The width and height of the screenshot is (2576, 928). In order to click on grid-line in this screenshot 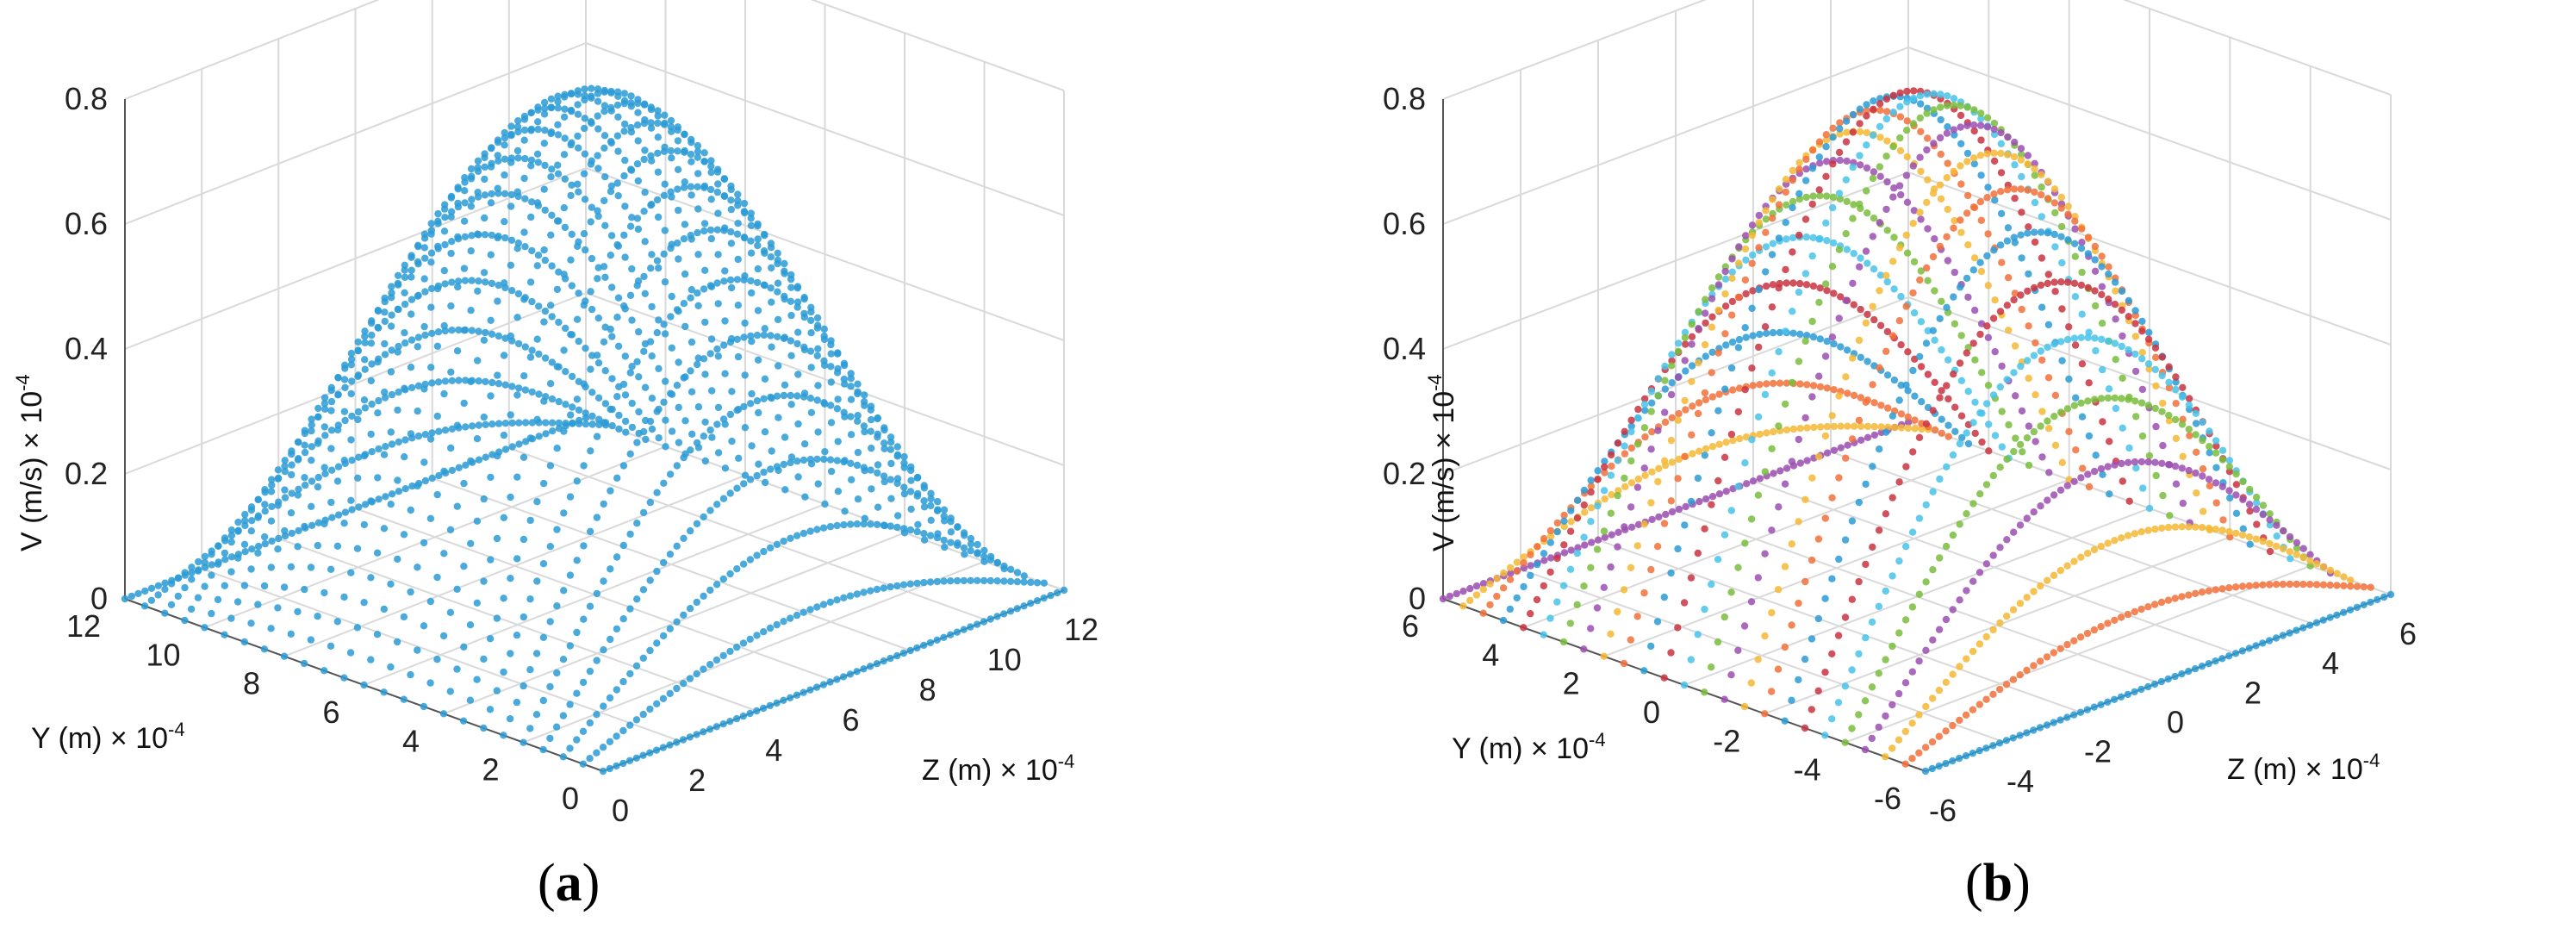, I will do `click(514, 565)`.